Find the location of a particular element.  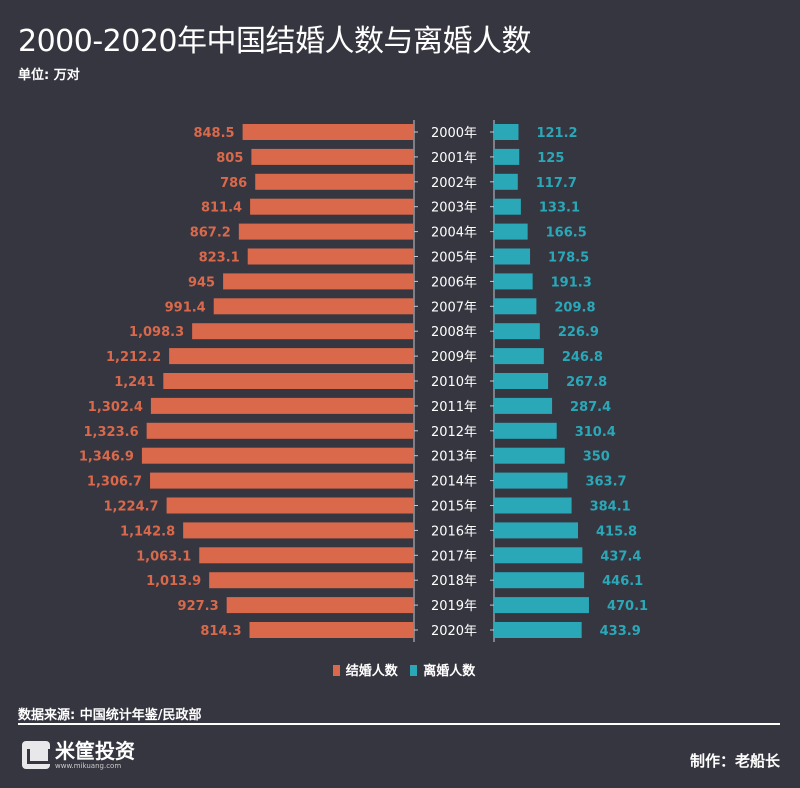

marriage-data-label: 1,302.4 is located at coordinates (115, 407).